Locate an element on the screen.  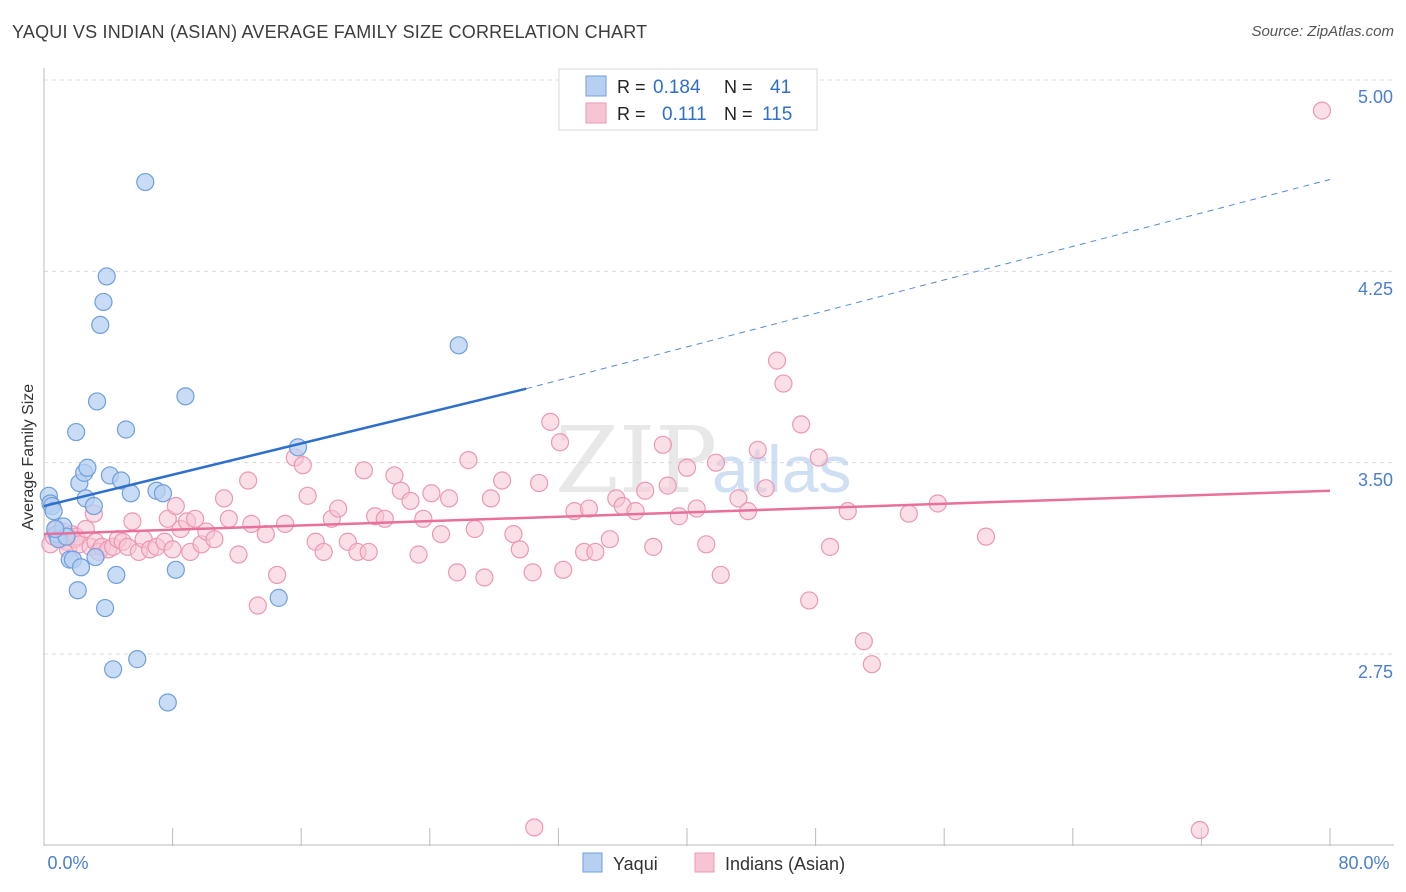
legend-swatch-indian is located at coordinates (596, 113).